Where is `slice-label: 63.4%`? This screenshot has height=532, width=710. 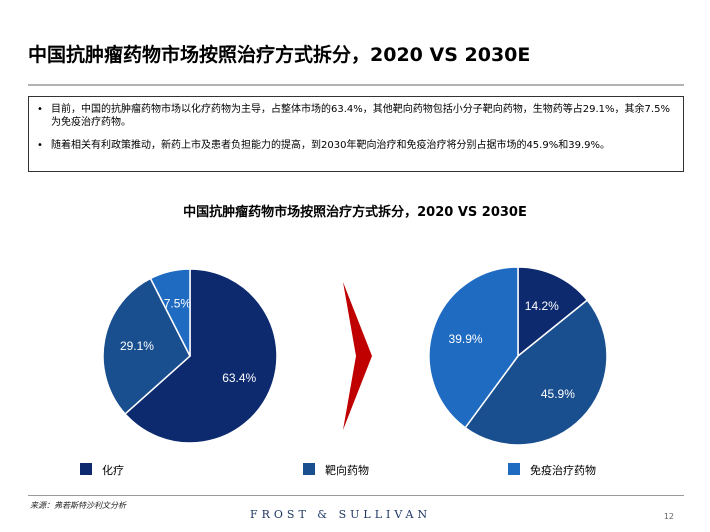 slice-label: 63.4% is located at coordinates (239, 378).